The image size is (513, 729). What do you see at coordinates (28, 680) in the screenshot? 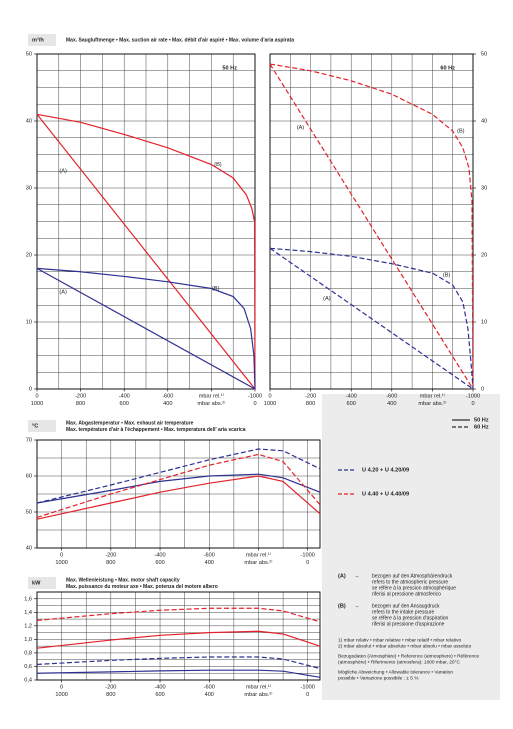
I see `y-tick-label: 0,4` at bounding box center [28, 680].